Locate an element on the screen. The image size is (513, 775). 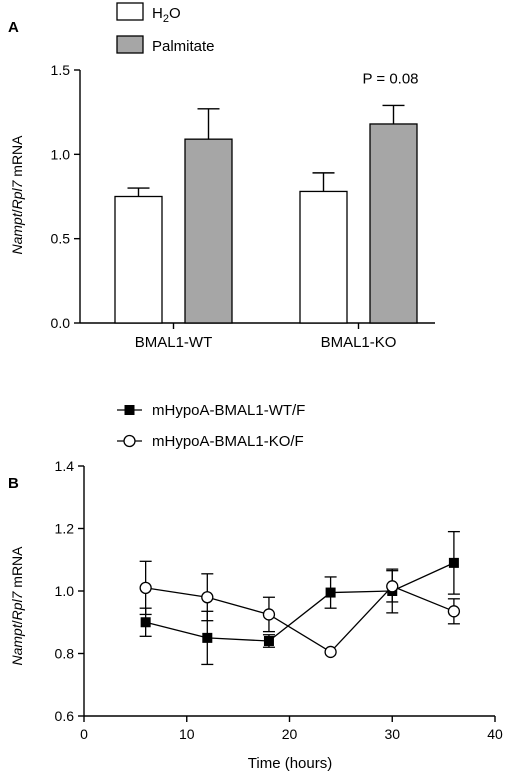
legend-label-wt: mHypoA-BMAL1-WT/F is located at coordinates (228, 410).